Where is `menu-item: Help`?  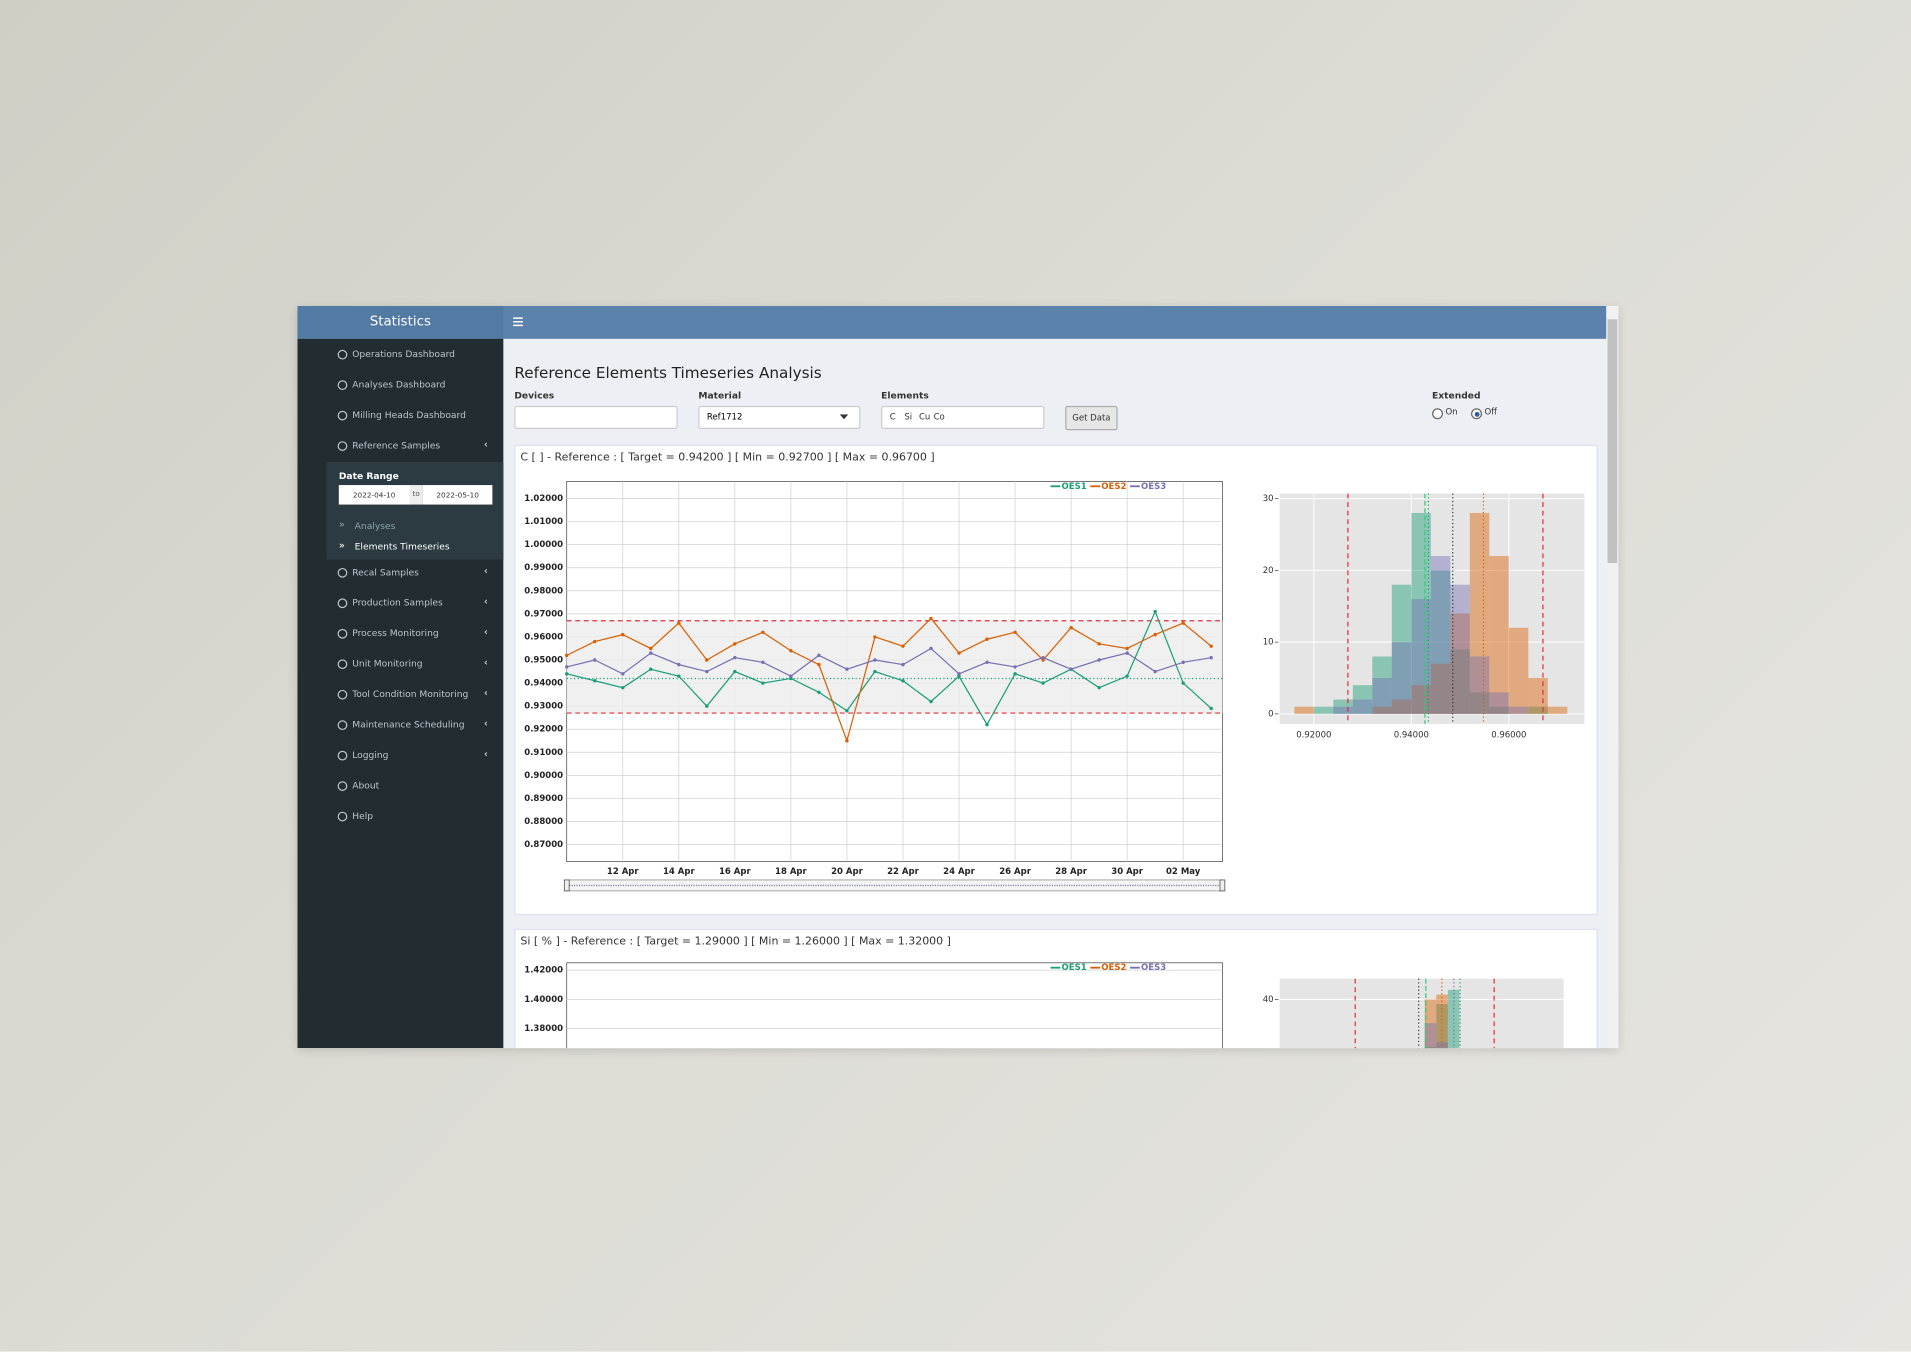 menu-item: Help is located at coordinates (363, 816).